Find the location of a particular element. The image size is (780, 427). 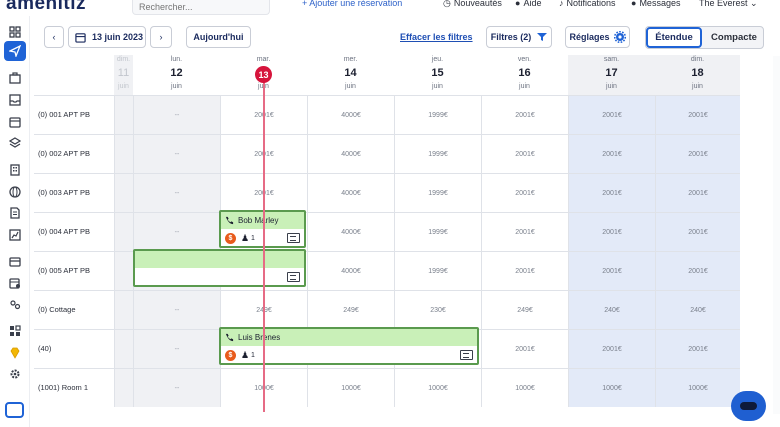

price-cell: 230€ is located at coordinates (437, 310).